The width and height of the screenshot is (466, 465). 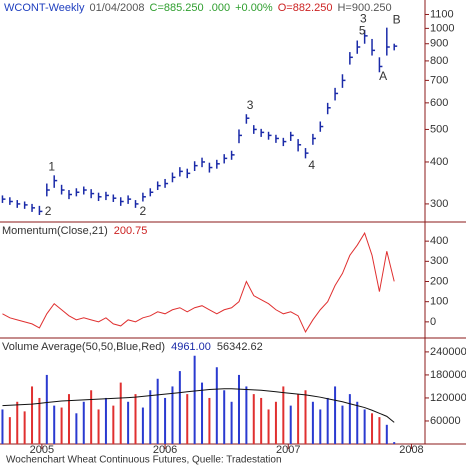 I want to click on y-tick-label: 600, so click(x=439, y=103).